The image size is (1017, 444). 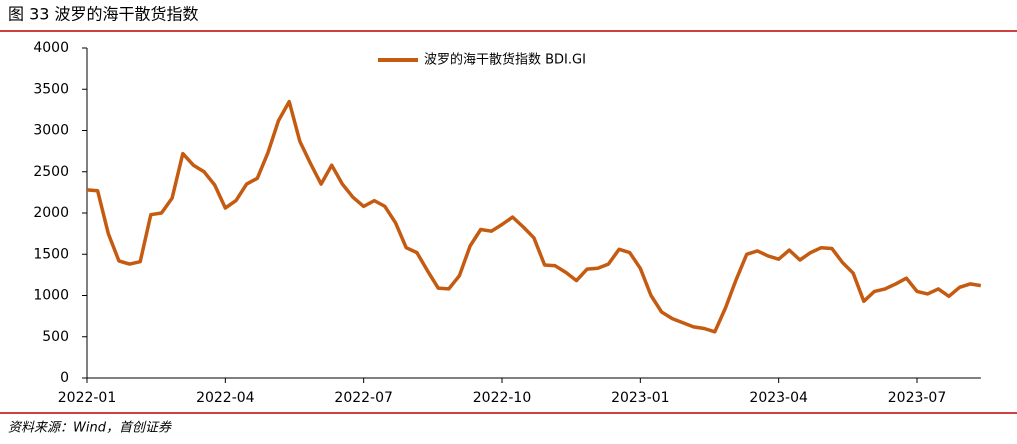 I want to click on y-tick-label: 2500, so click(x=51, y=172).